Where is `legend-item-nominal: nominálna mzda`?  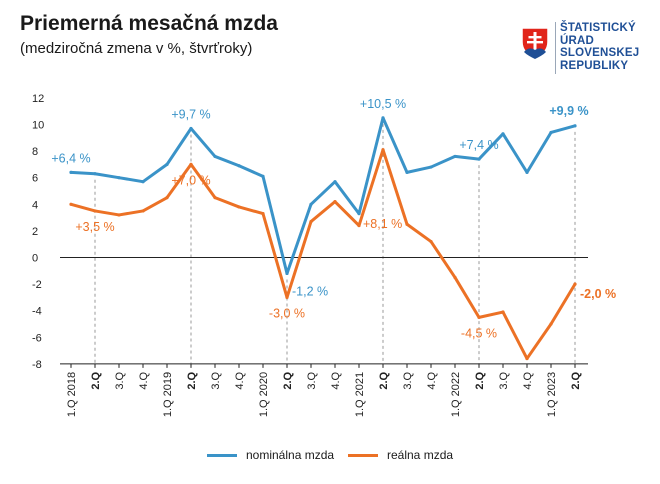 legend-item-nominal: nominálna mzda is located at coordinates (270, 455).